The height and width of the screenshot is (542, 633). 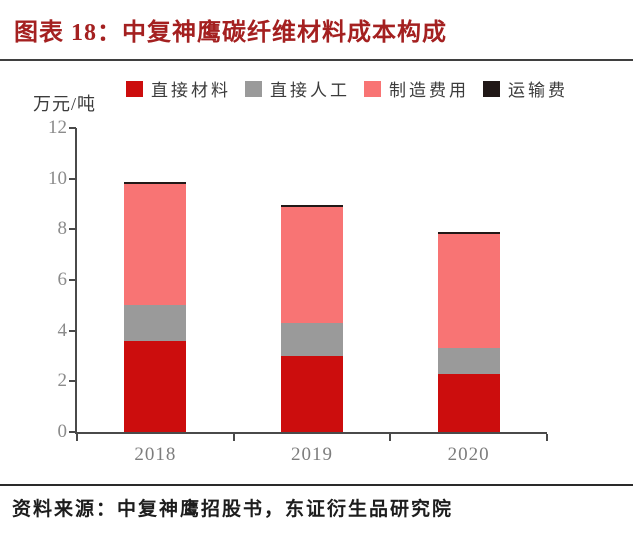 I want to click on stacked-bar-2019, so click(x=312, y=280).